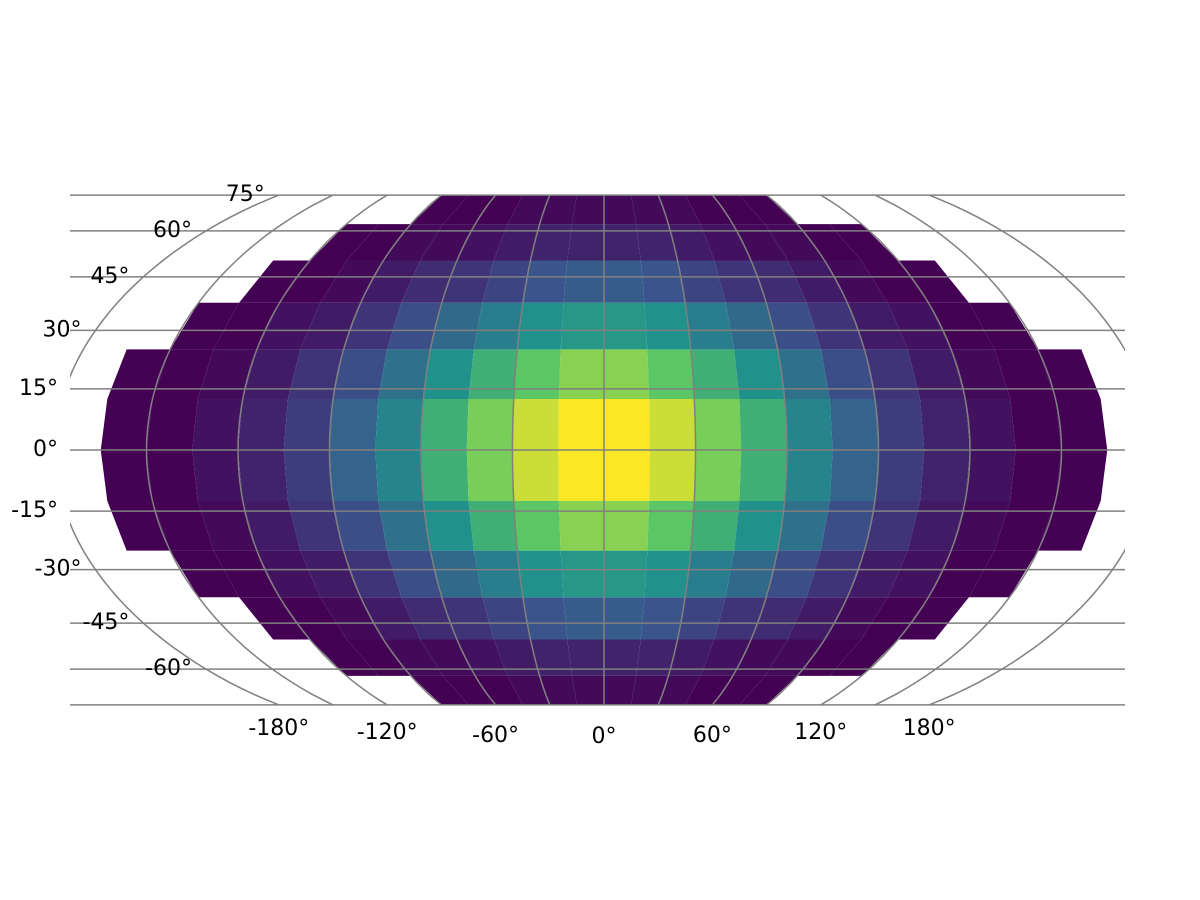  What do you see at coordinates (106, 622) in the screenshot?
I see `lat-label: -45°` at bounding box center [106, 622].